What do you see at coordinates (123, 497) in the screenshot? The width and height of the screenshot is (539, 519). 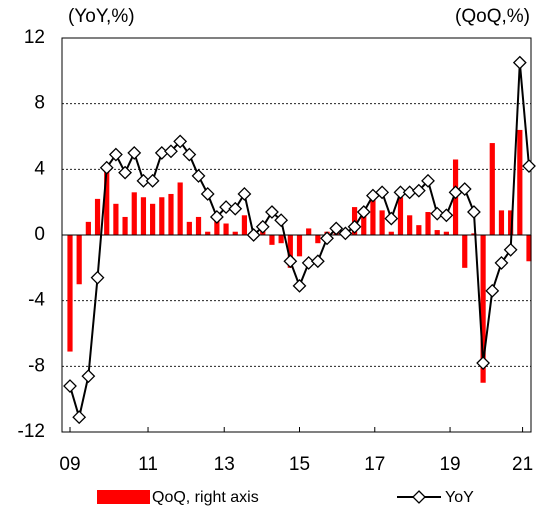 I see `legend-swatch` at bounding box center [123, 497].